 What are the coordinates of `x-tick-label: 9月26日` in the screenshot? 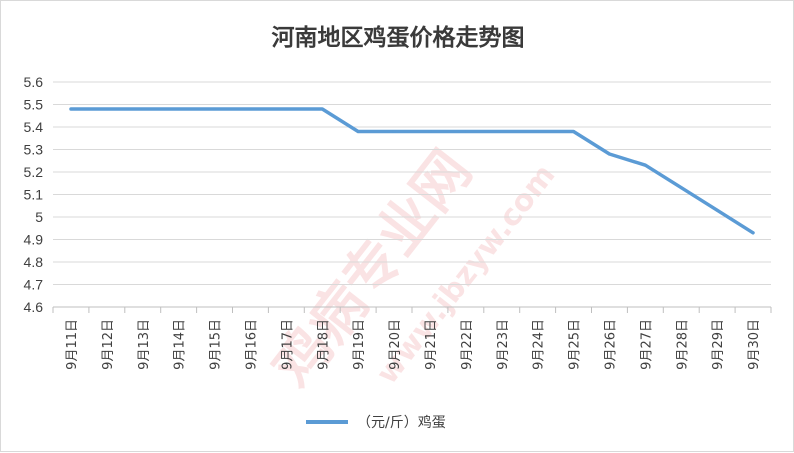 It's located at (610, 344).